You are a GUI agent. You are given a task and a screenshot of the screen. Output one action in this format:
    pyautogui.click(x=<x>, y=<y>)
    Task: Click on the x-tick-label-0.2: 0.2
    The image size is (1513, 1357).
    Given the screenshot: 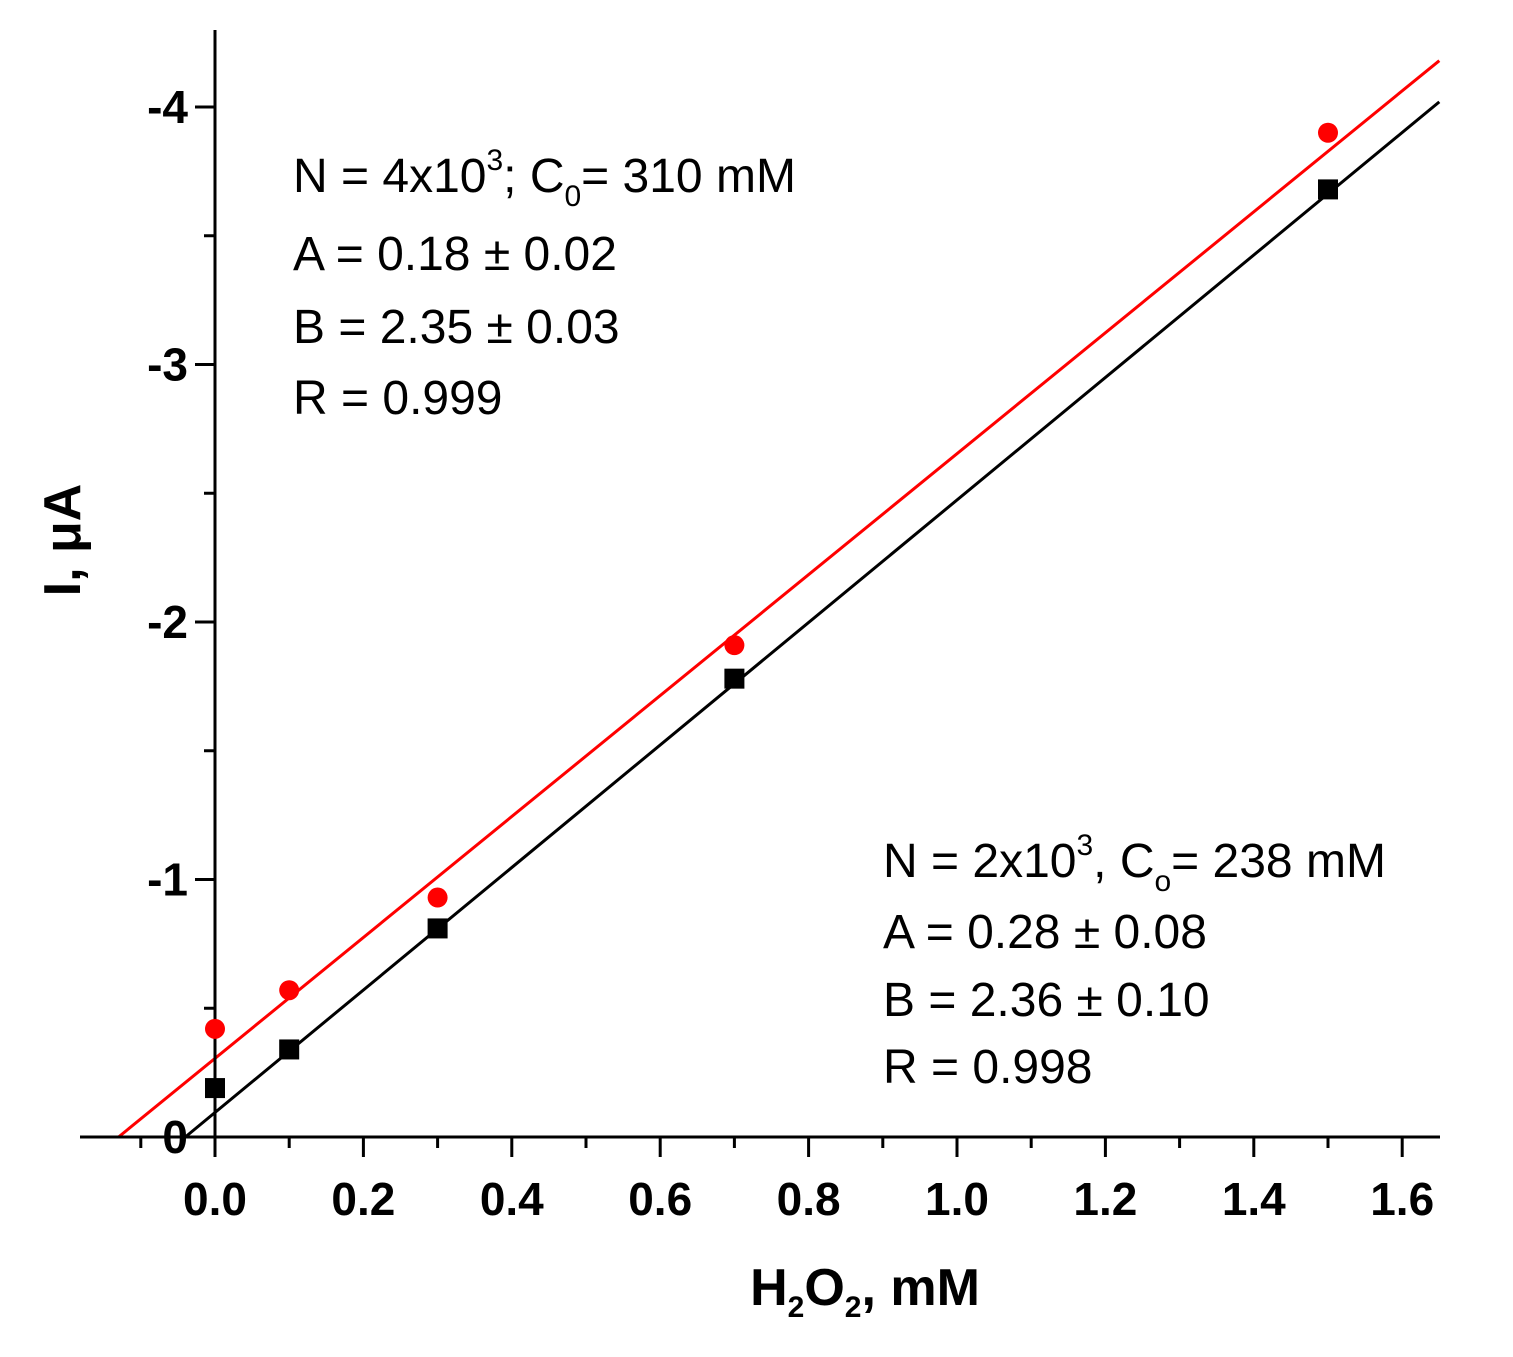 What is the action you would take?
    pyautogui.click(x=363, y=1199)
    